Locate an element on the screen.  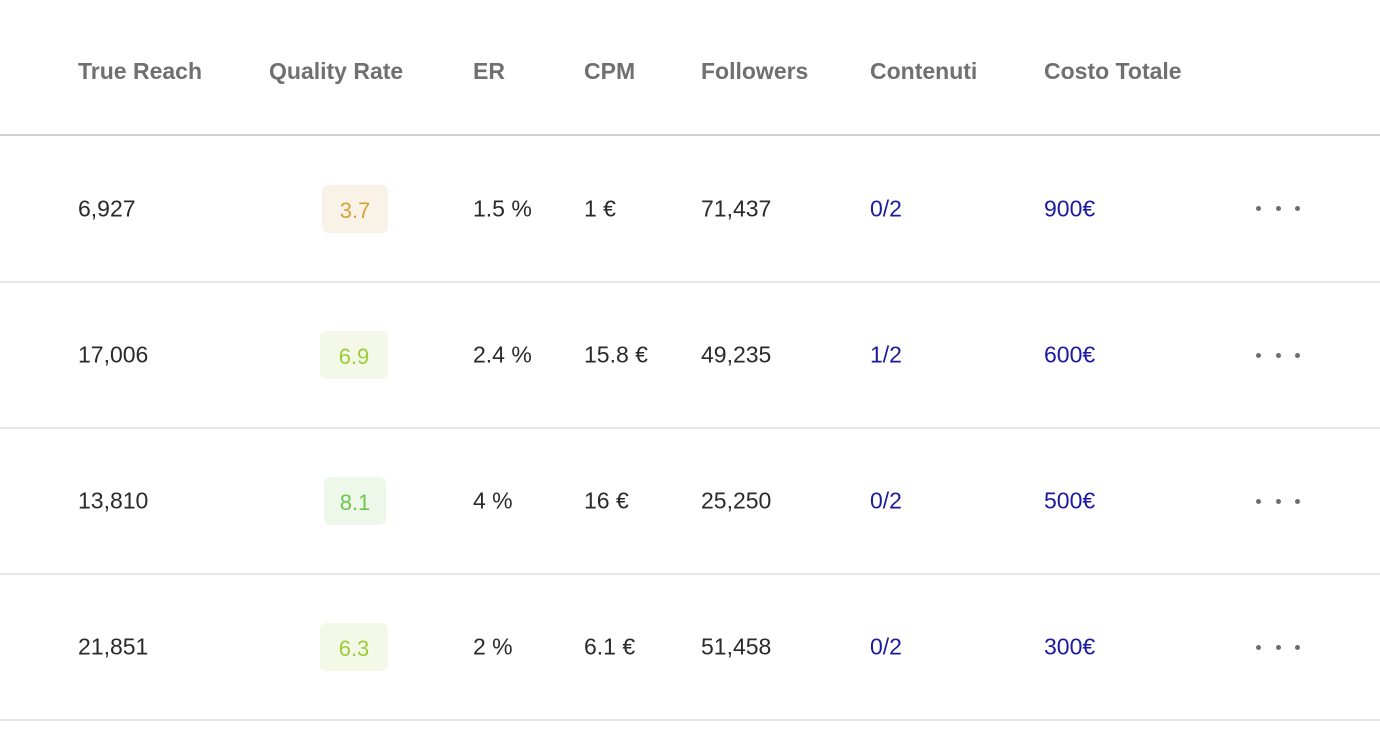
column-header-costo-totale: Costo Totale is located at coordinates (1113, 71).